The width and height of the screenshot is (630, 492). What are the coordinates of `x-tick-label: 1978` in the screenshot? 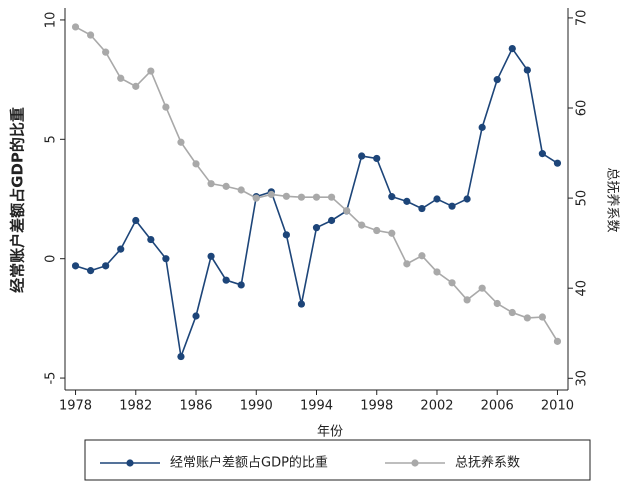 It's located at (75, 406).